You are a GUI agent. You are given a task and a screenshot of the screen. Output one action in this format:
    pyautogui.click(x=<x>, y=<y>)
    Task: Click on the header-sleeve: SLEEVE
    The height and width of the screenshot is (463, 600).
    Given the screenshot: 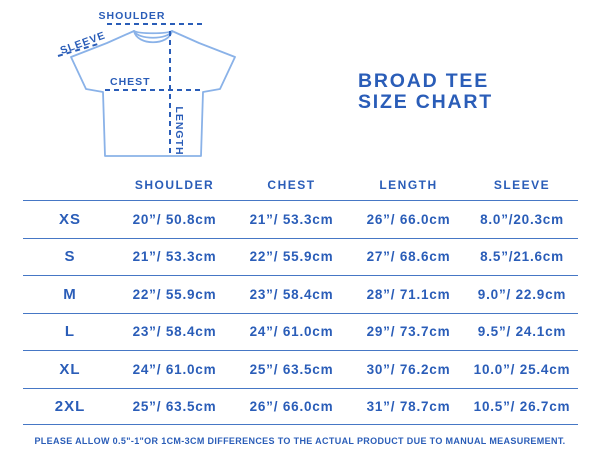 What is the action you would take?
    pyautogui.click(x=522, y=185)
    